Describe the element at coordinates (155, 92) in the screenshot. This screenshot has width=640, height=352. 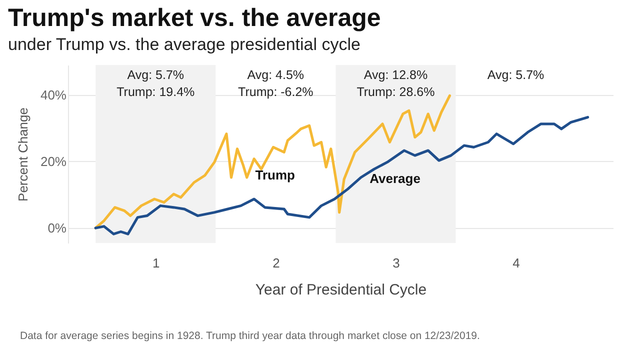
I see `annotation: Trump: 19.4%` at that location.